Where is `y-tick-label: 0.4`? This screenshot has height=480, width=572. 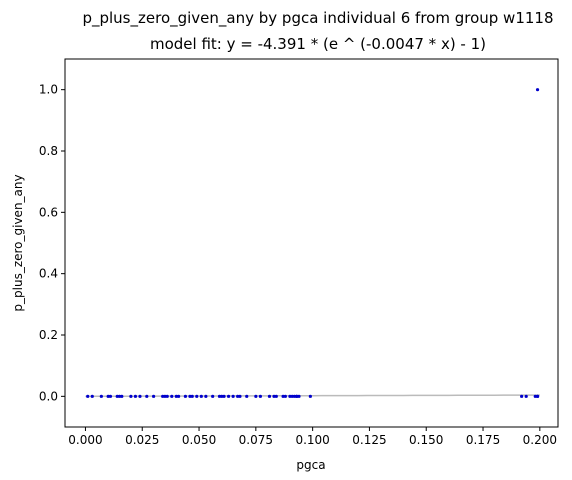
y-tick-label: 0.4 is located at coordinates (48, 274).